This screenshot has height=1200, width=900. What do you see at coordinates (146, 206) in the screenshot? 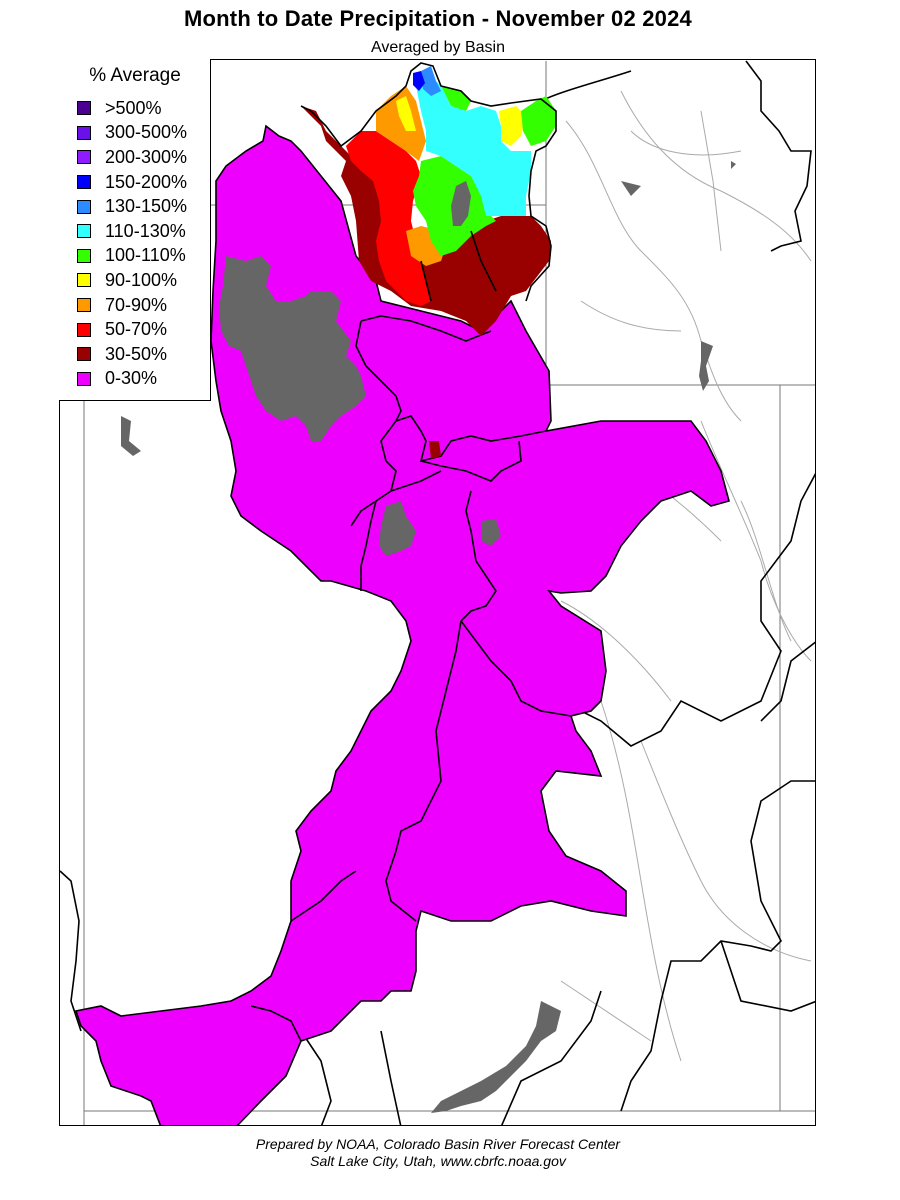
I see `legend-label: 130-150%` at bounding box center [146, 206].